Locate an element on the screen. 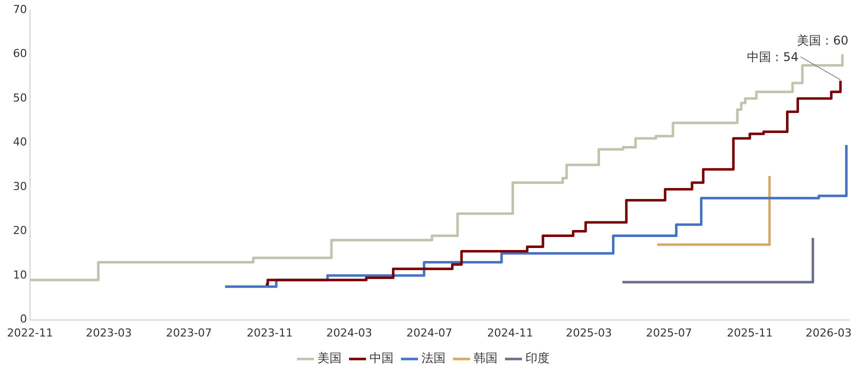  y-tick-label: 60 is located at coordinates (20, 53).